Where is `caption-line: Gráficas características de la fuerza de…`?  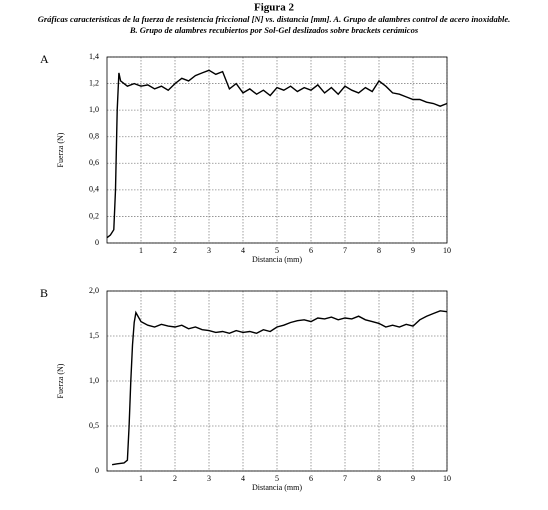 caption-line: Gráficas características de la fuerza de… is located at coordinates (274, 19).